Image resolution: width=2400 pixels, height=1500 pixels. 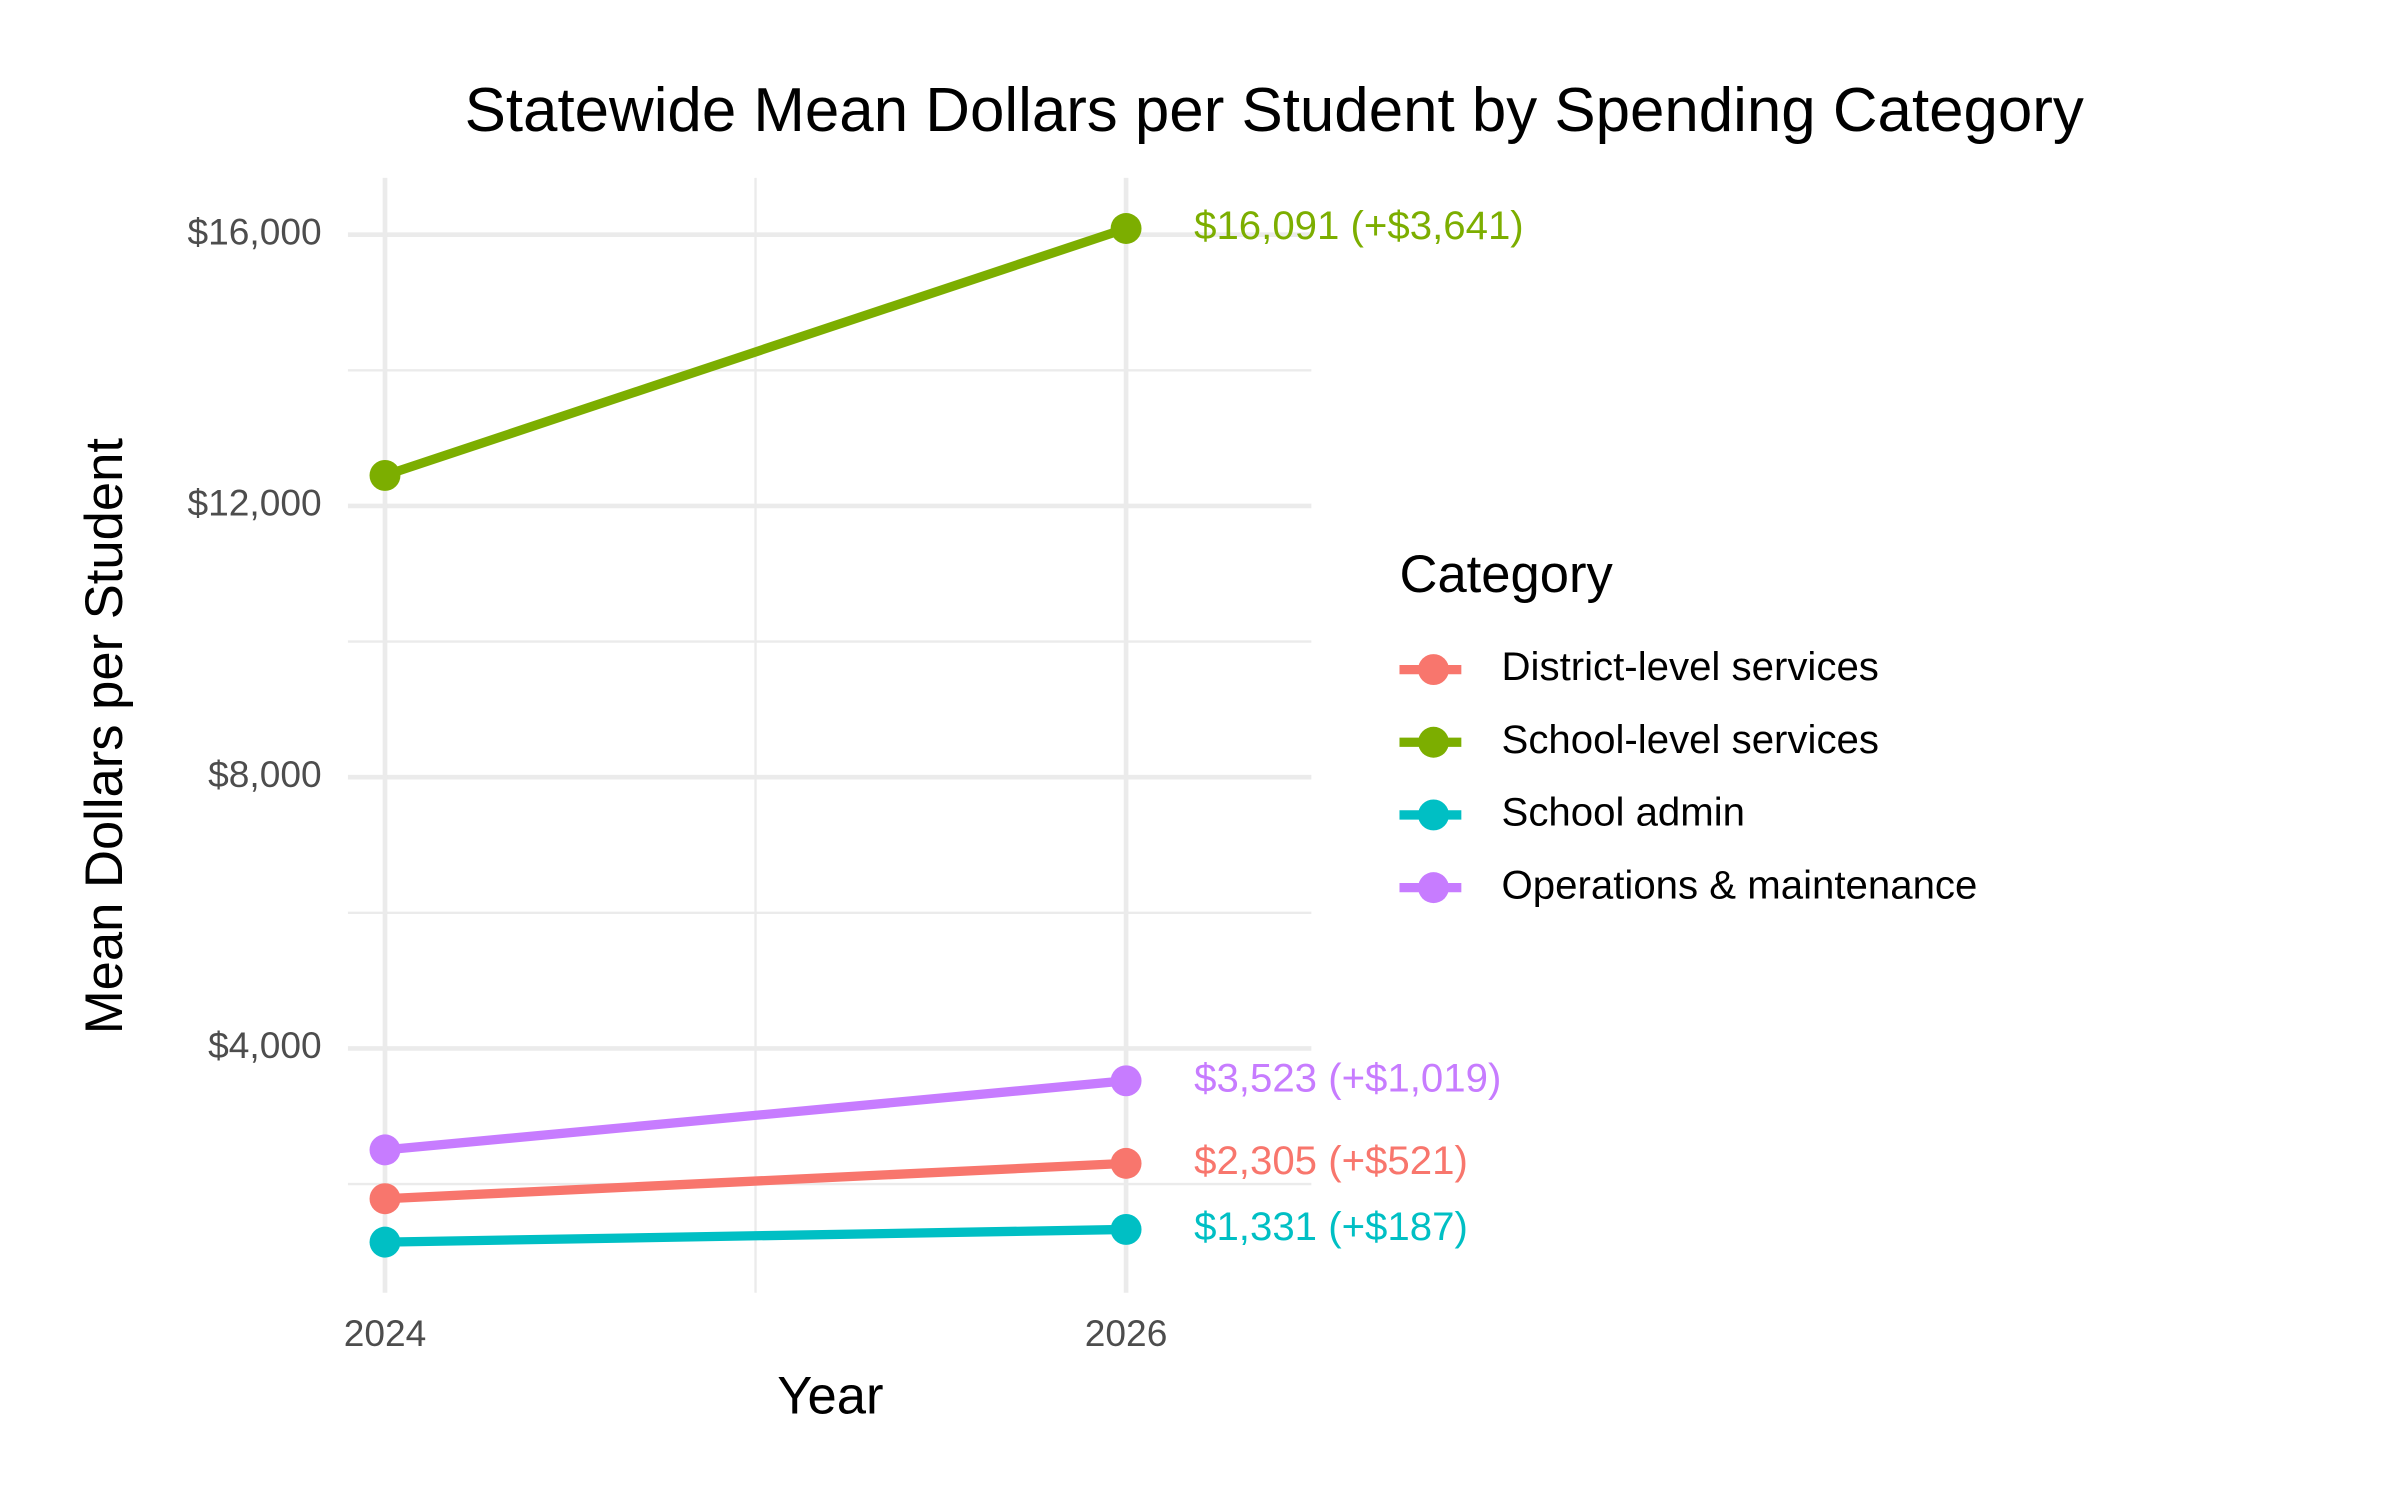 What do you see at coordinates (1624, 812) in the screenshot?
I see `legend-label: School admin` at bounding box center [1624, 812].